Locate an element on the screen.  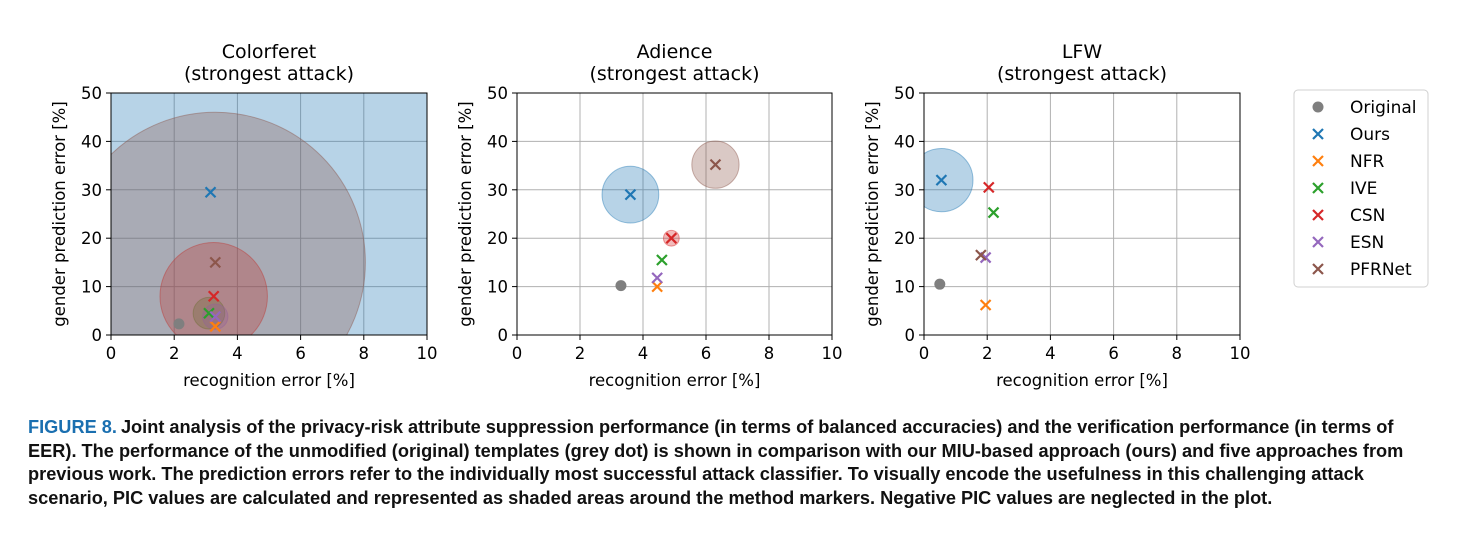
chart-title: Colorferet (strongest attack) is located at coordinates (269, 63).